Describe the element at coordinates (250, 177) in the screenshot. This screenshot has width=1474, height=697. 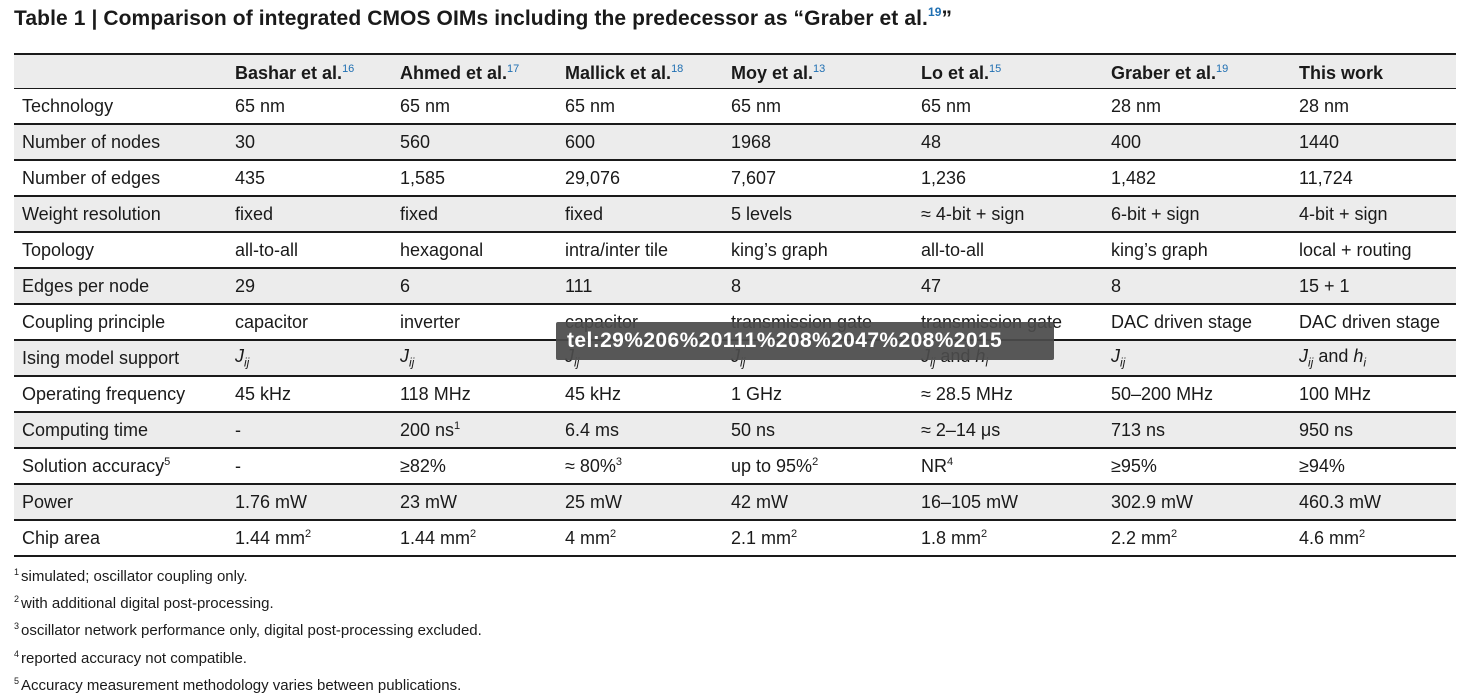
I see `cell-value: 435` at that location.